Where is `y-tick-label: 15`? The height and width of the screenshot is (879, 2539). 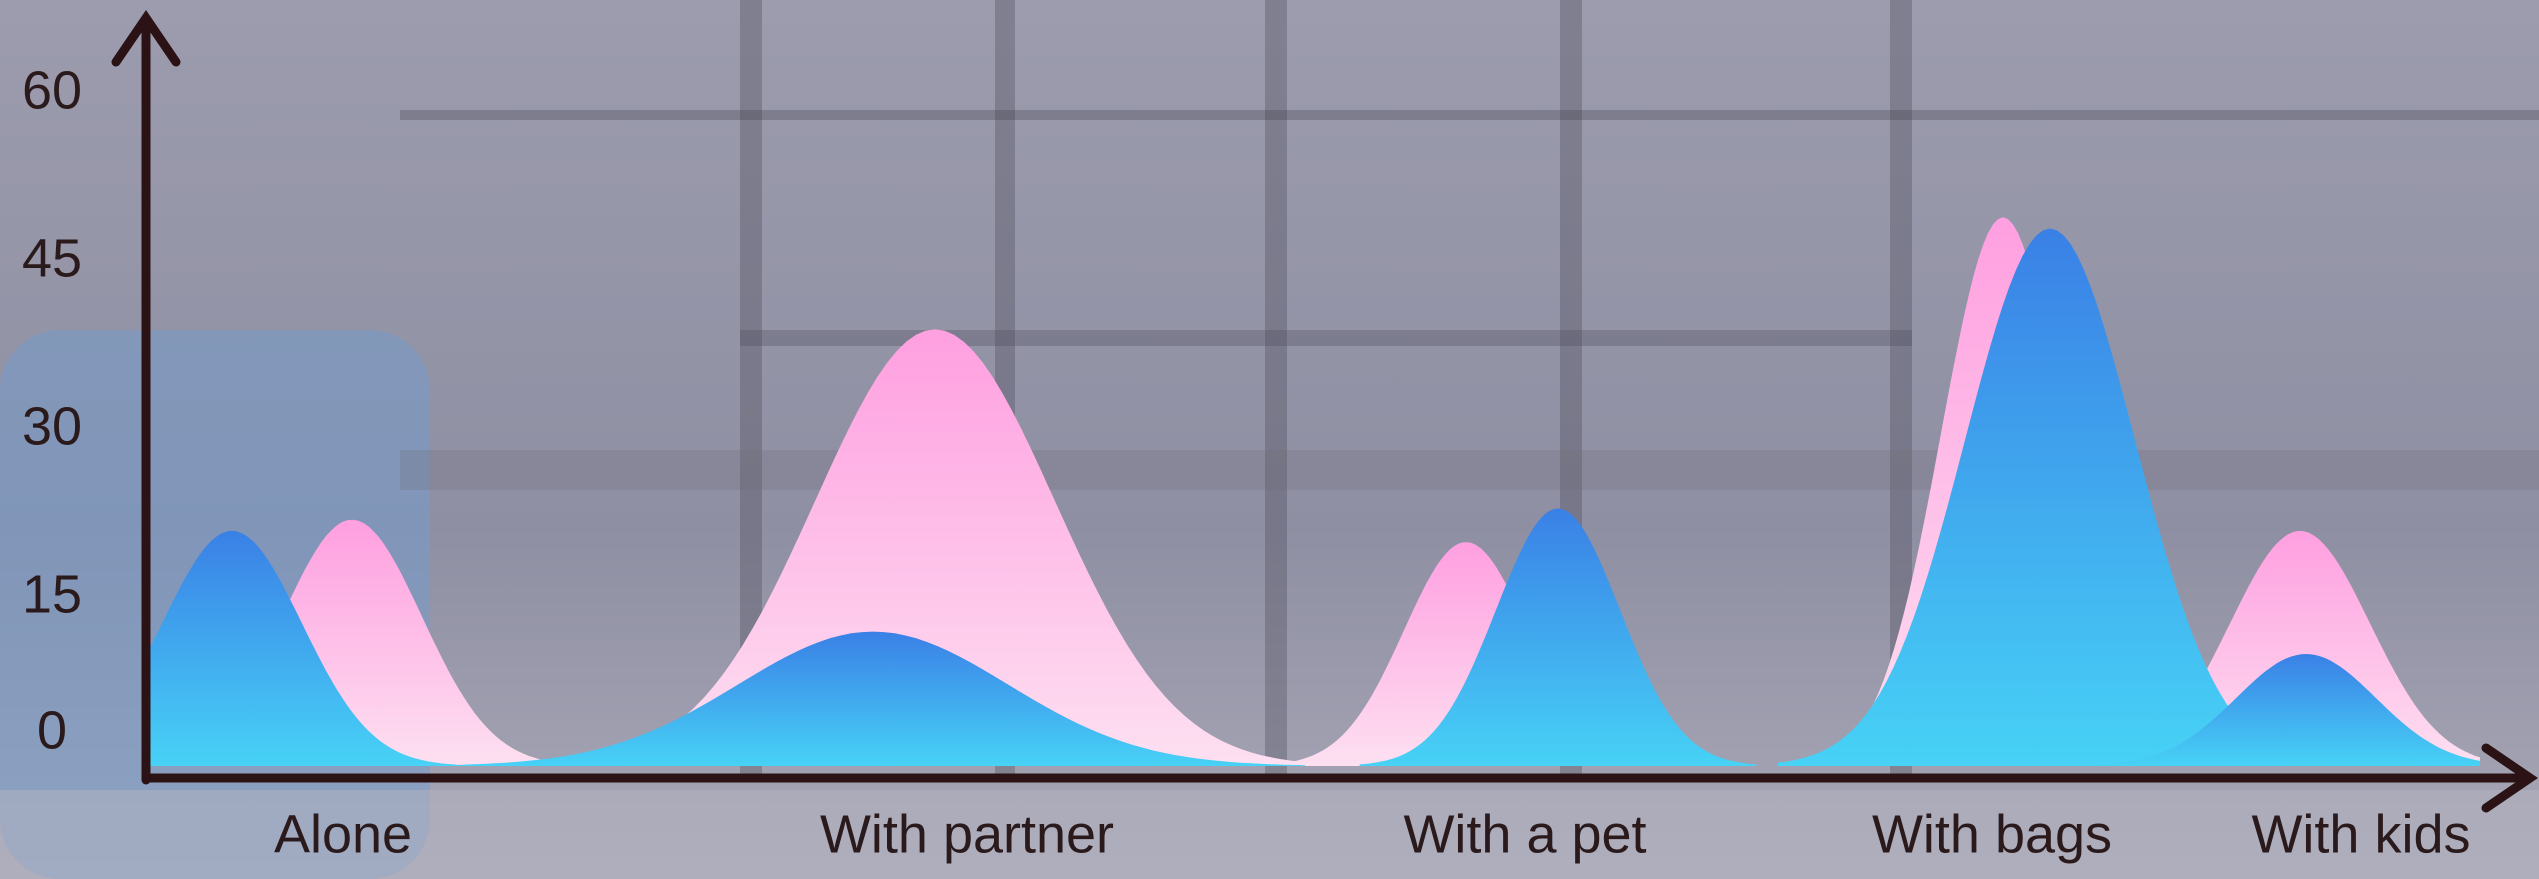
y-tick-label: 15 is located at coordinates (52, 594).